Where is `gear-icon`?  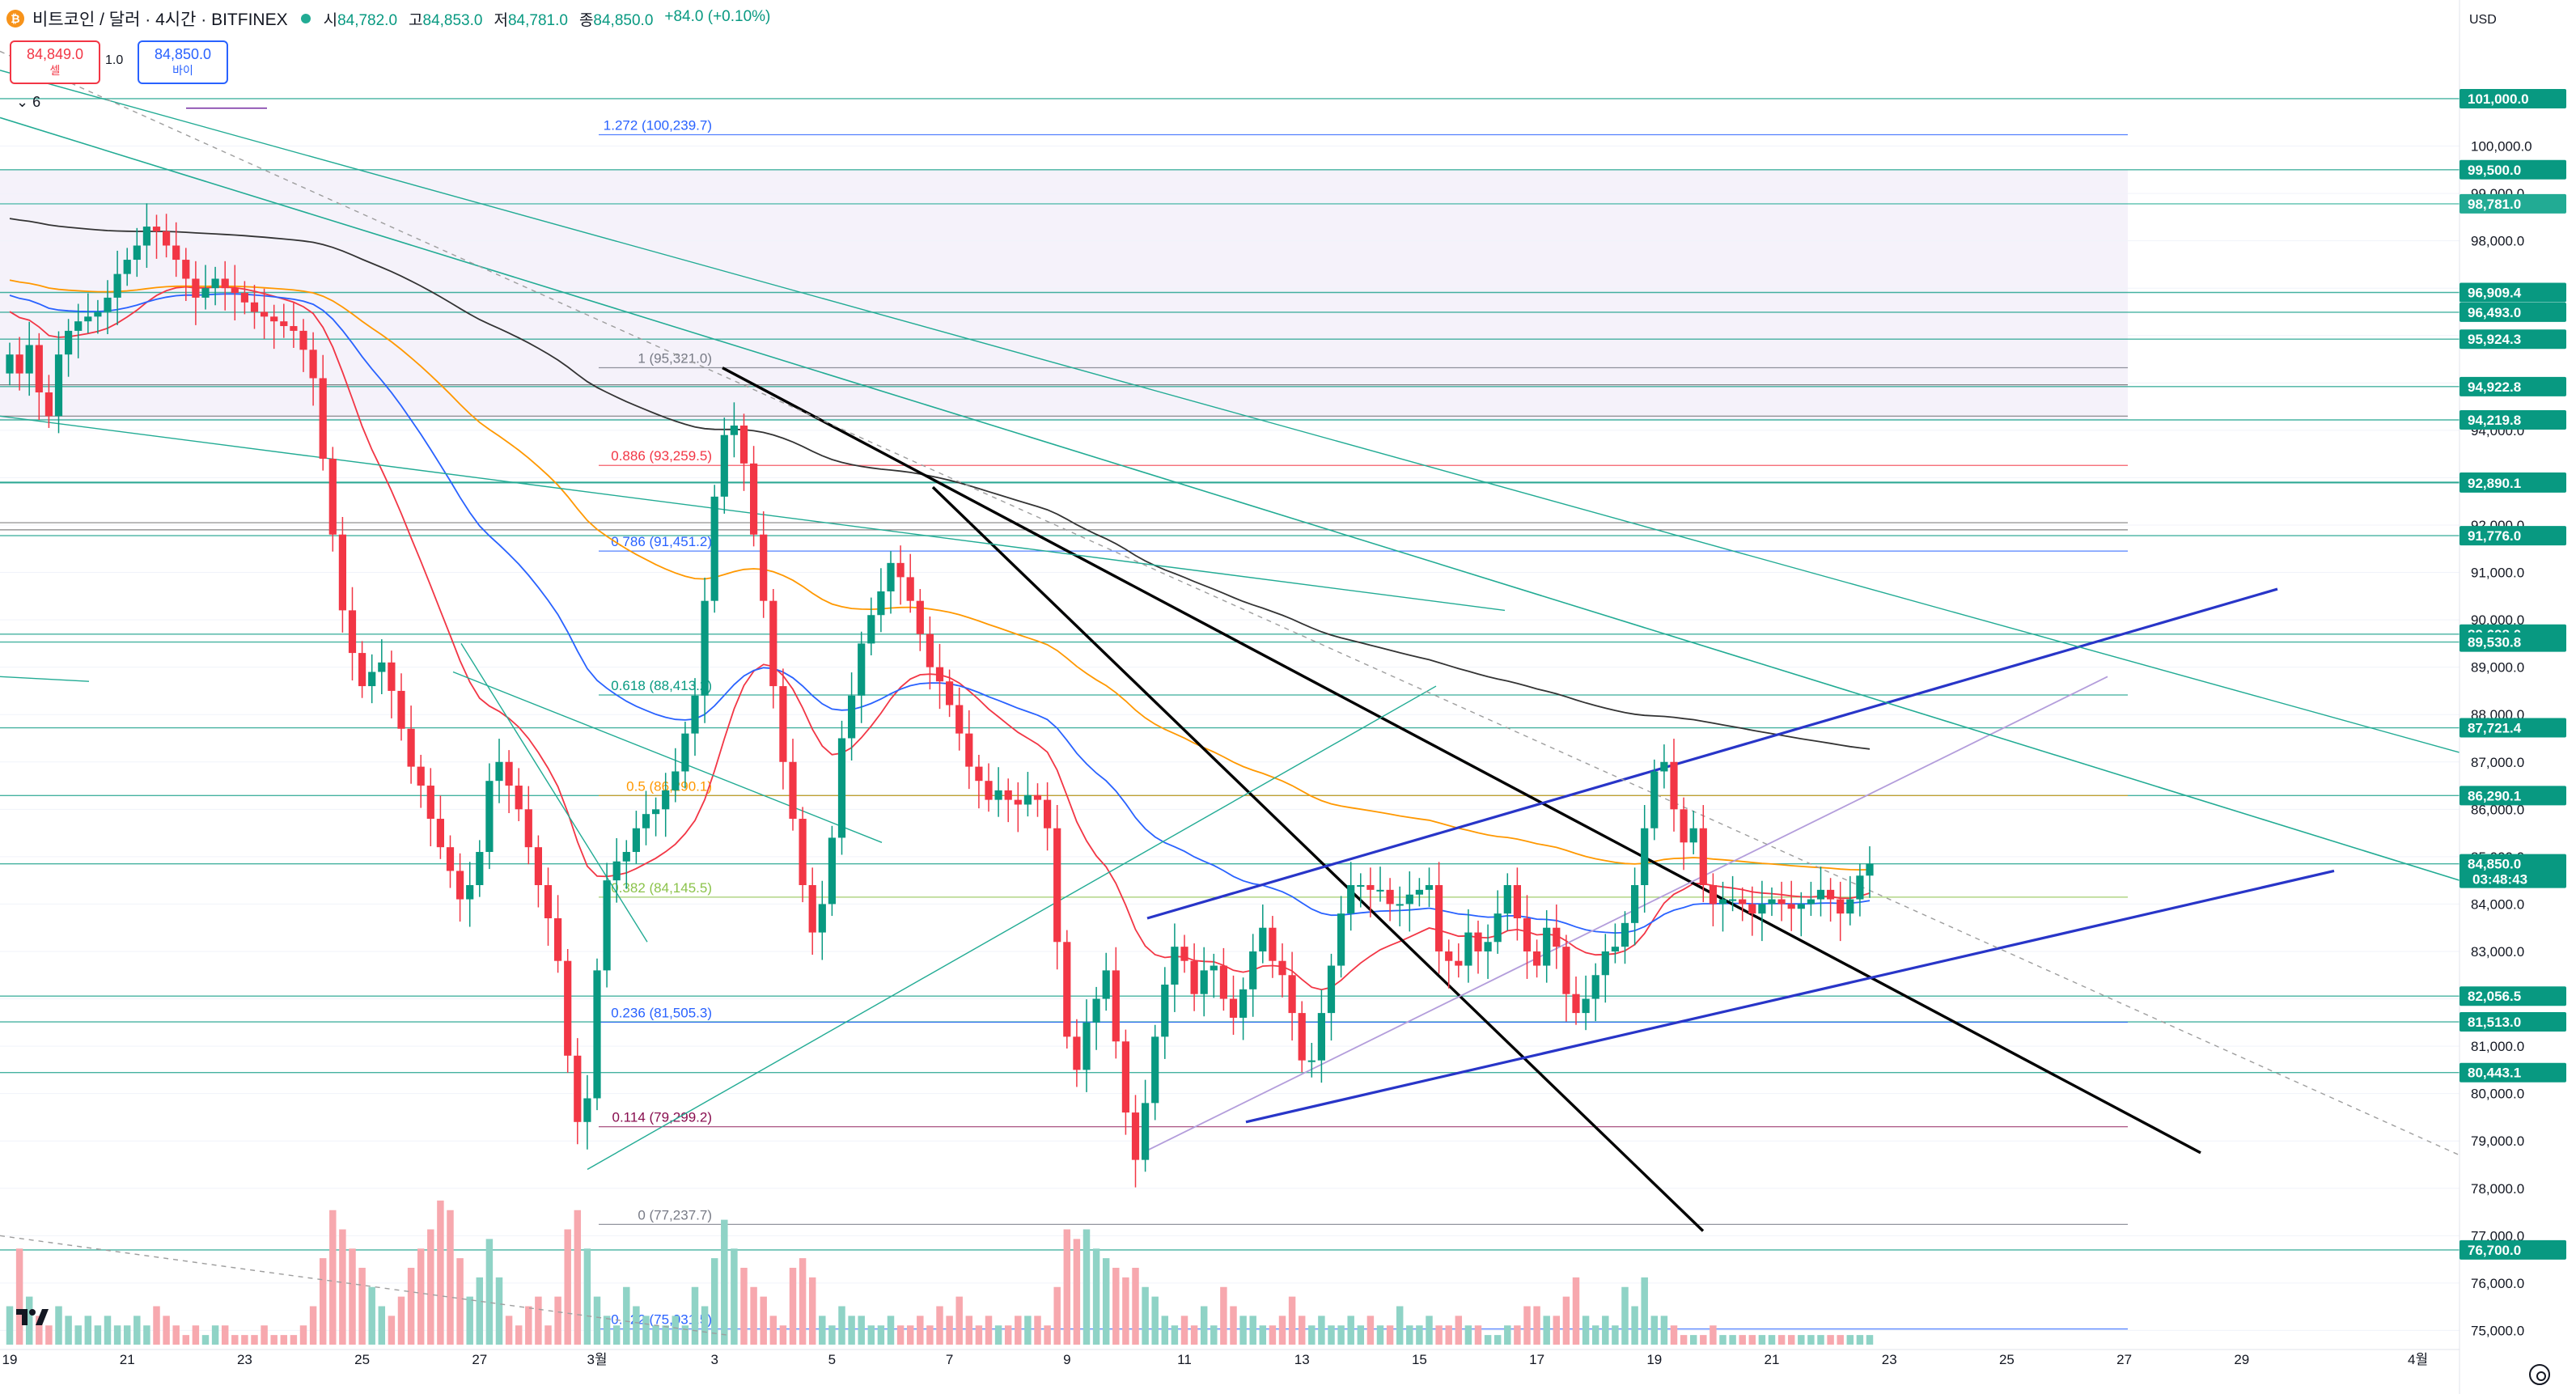 gear-icon is located at coordinates (2539, 1374).